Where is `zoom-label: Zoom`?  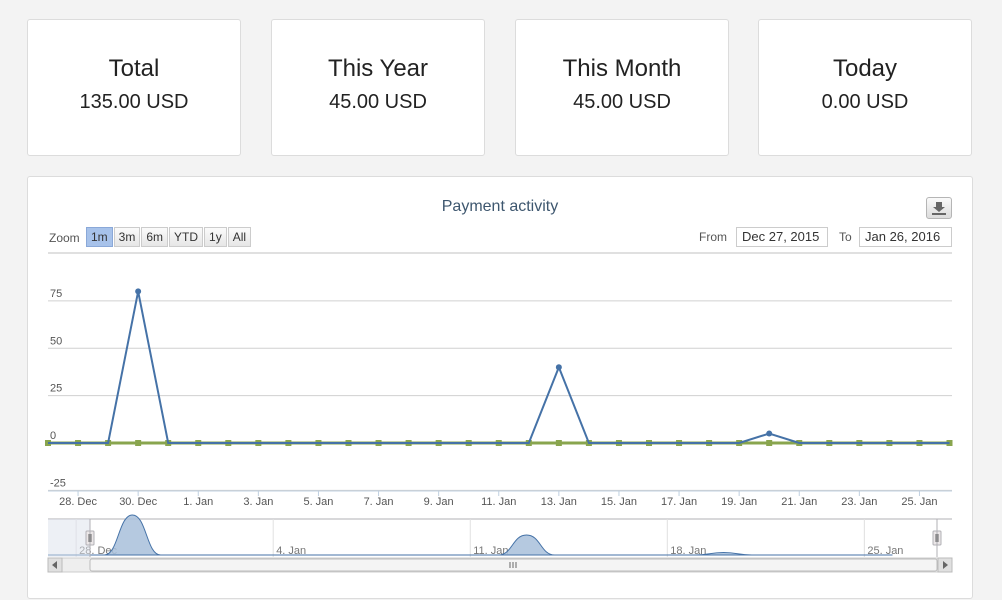
zoom-label: Zoom is located at coordinates (64, 238).